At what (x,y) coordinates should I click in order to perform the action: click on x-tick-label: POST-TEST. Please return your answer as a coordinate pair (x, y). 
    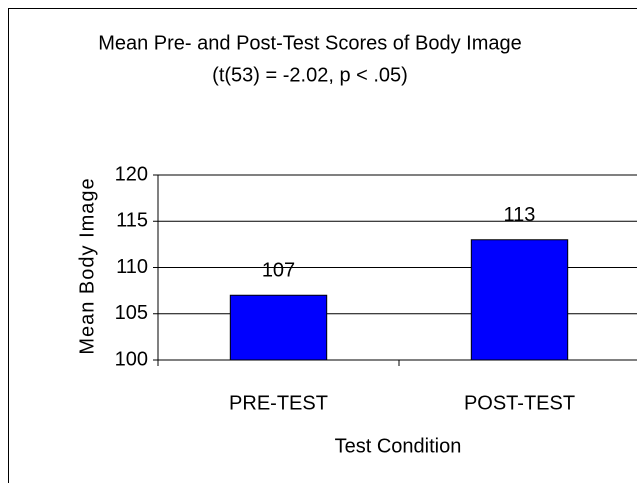
    Looking at the image, I should click on (519, 403).